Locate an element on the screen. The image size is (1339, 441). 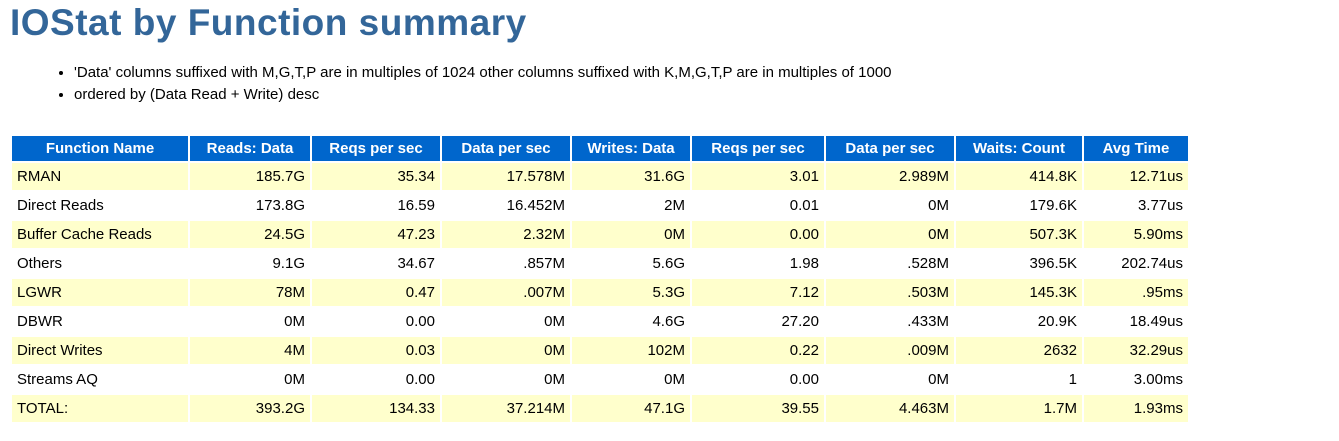
value-cell: 1.98 is located at coordinates (758, 263).